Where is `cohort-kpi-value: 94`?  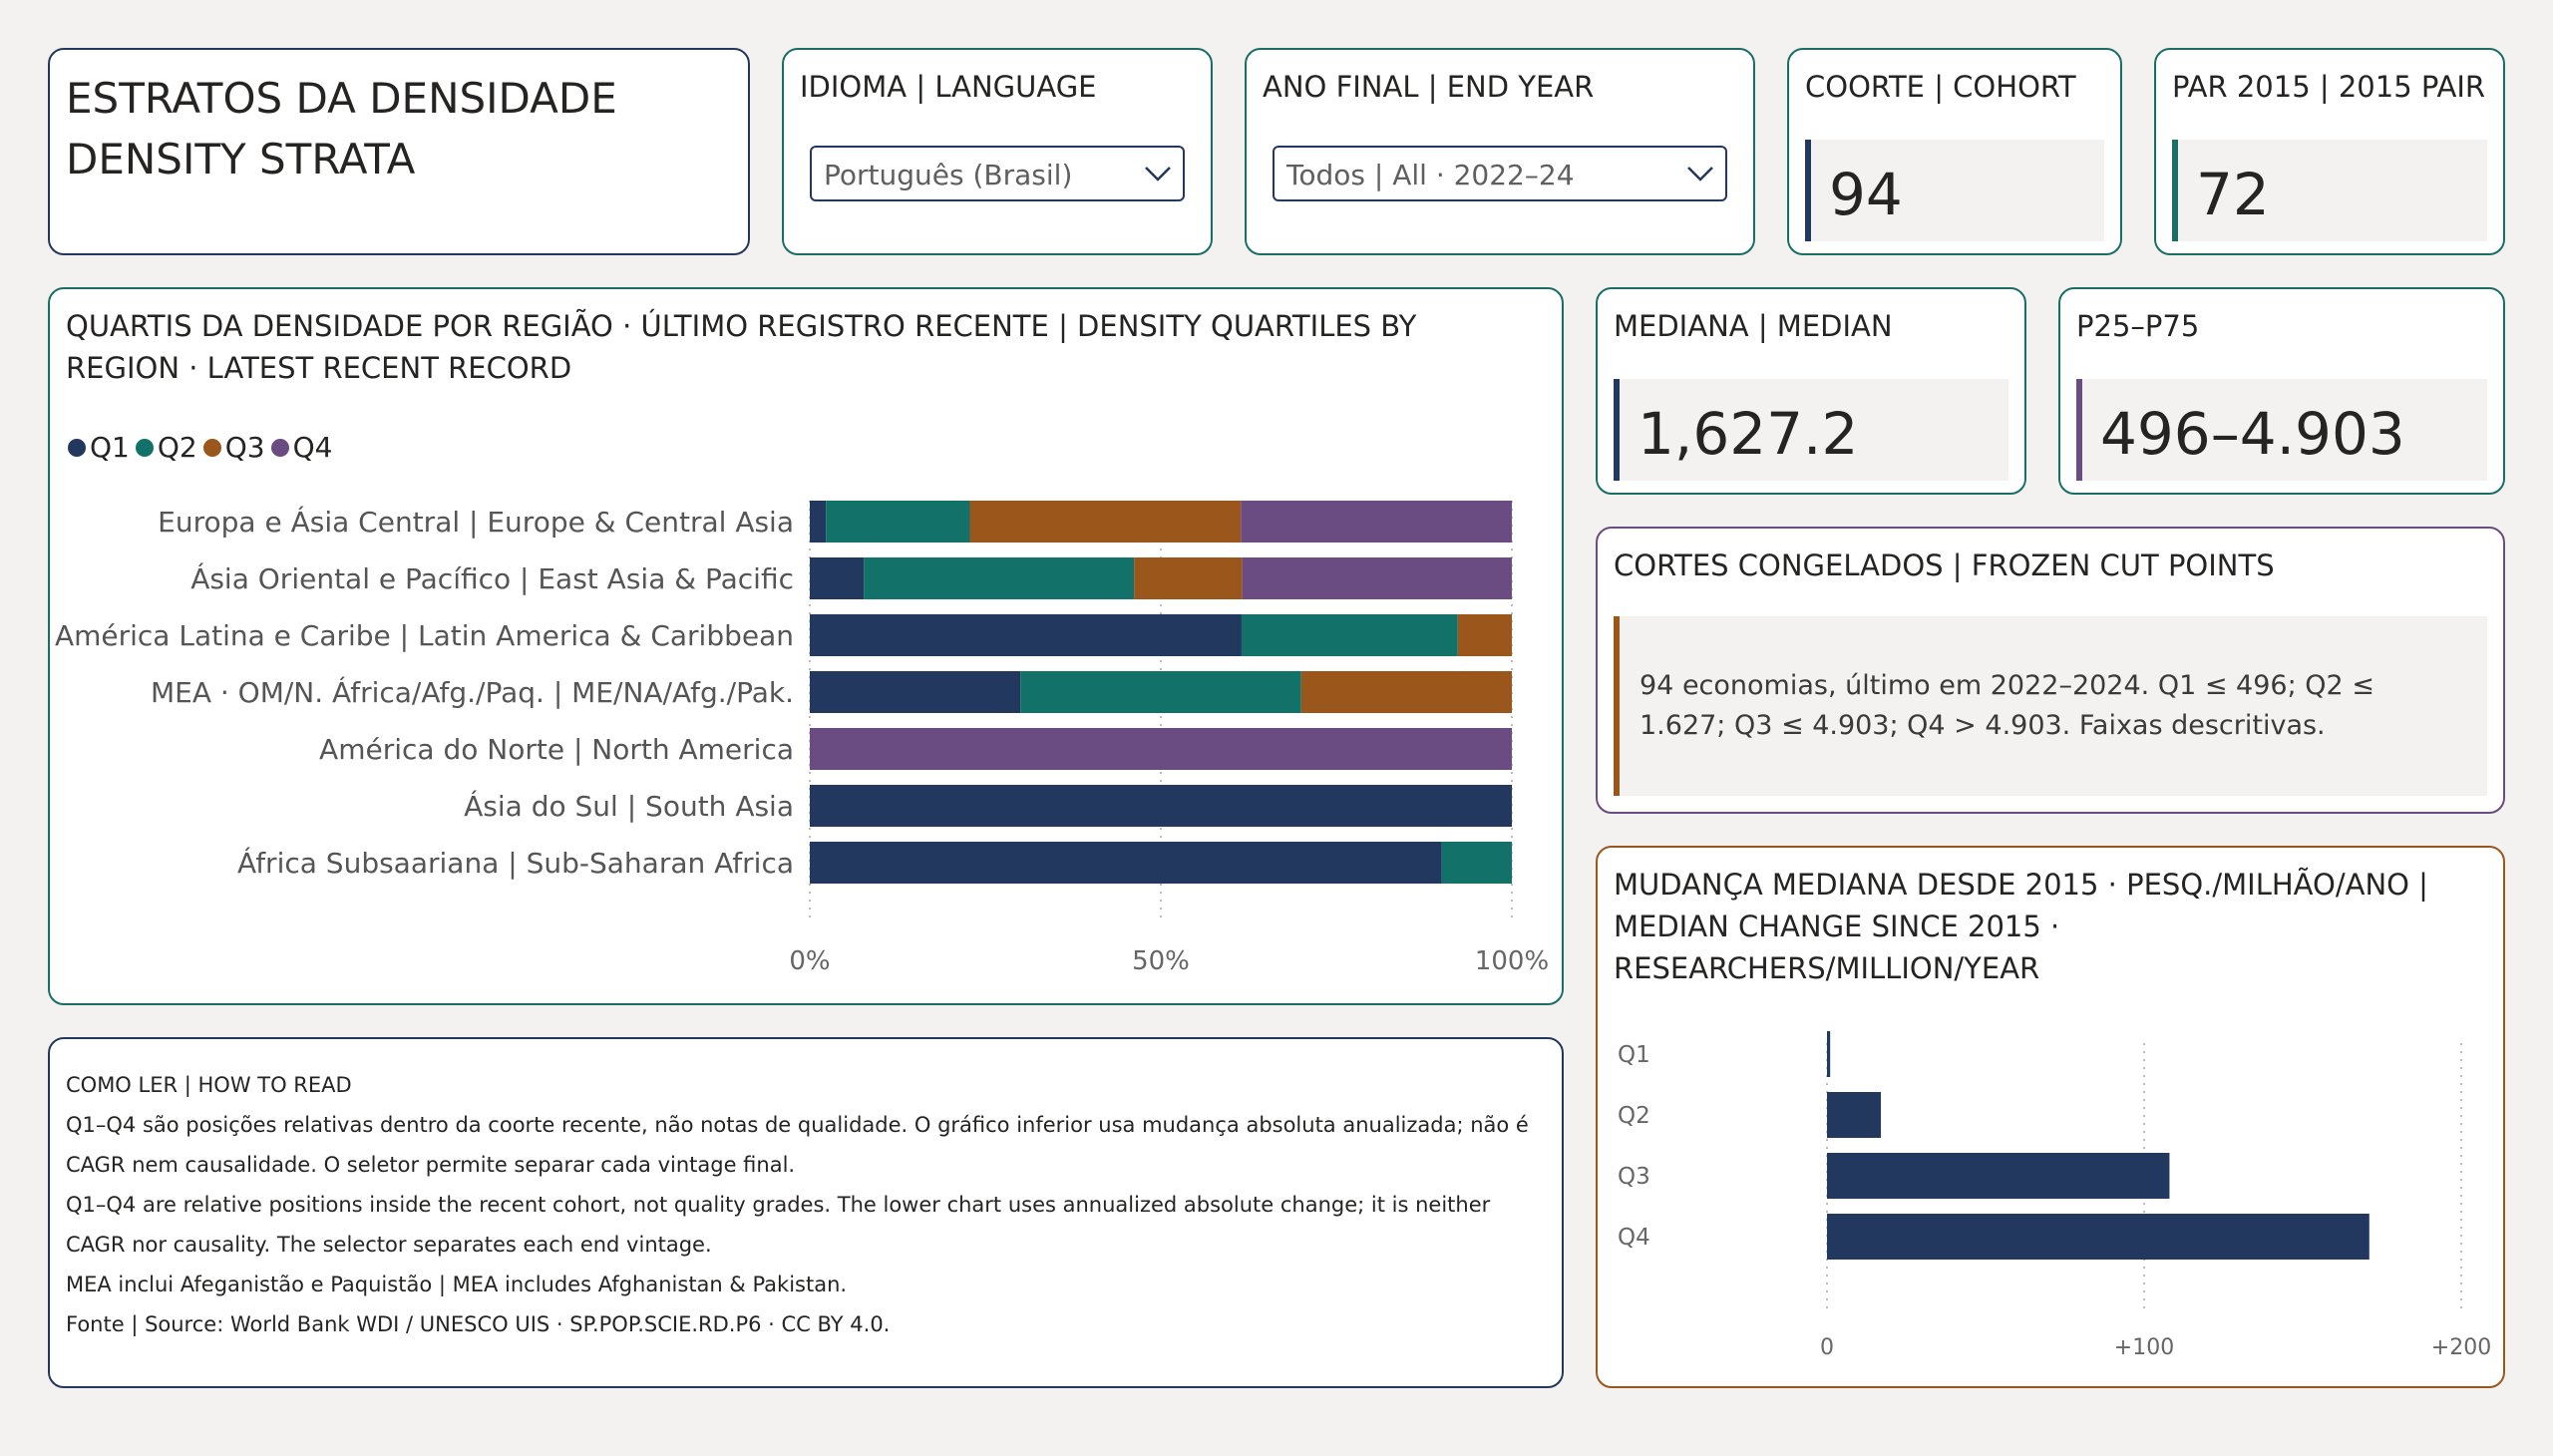
cohort-kpi-value: 94 is located at coordinates (1866, 194).